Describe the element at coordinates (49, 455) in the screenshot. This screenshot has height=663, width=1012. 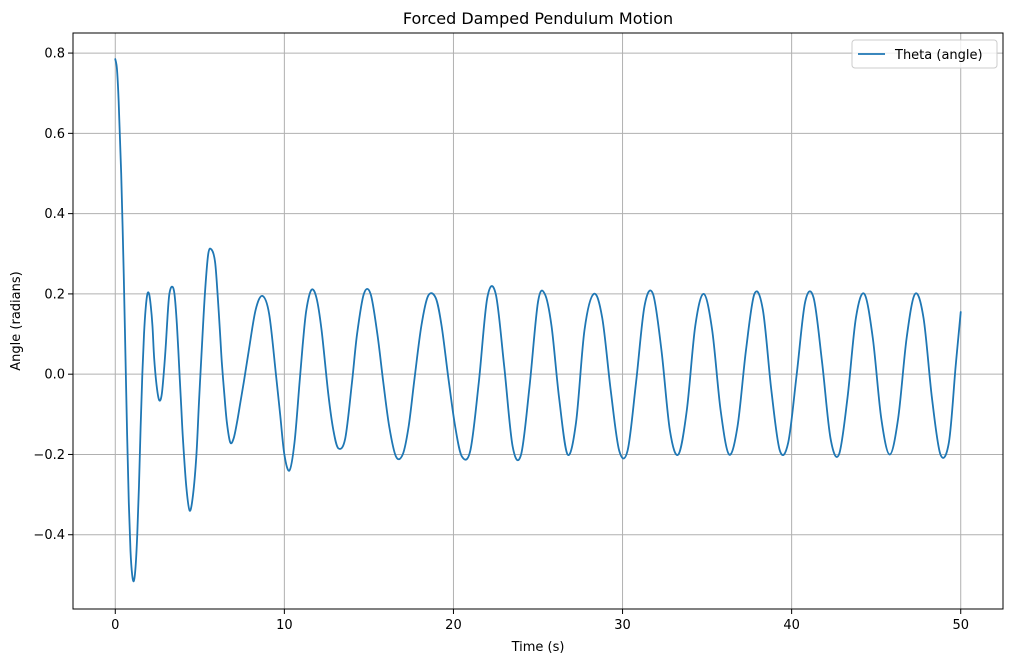
I see `y-tick-label: −0.2` at that location.